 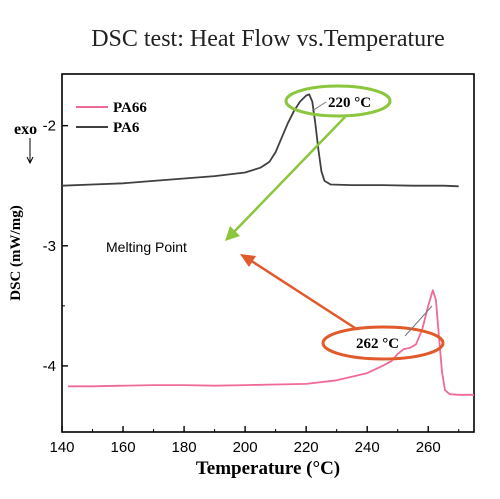 What do you see at coordinates (30, 151) in the screenshot?
I see `exo-arrow-icon` at bounding box center [30, 151].